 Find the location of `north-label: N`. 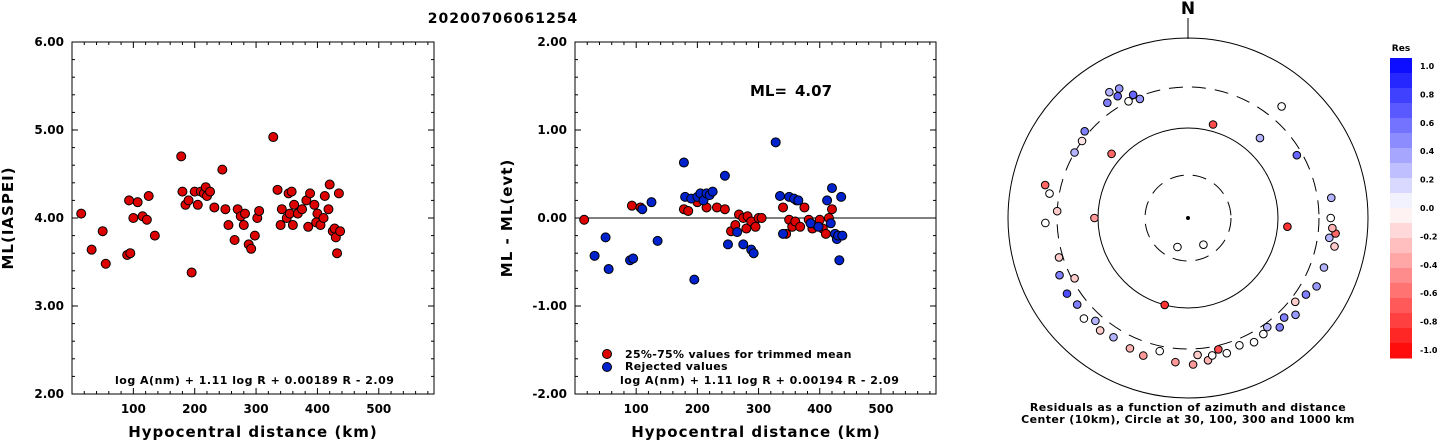

north-label: N is located at coordinates (1188, 9).